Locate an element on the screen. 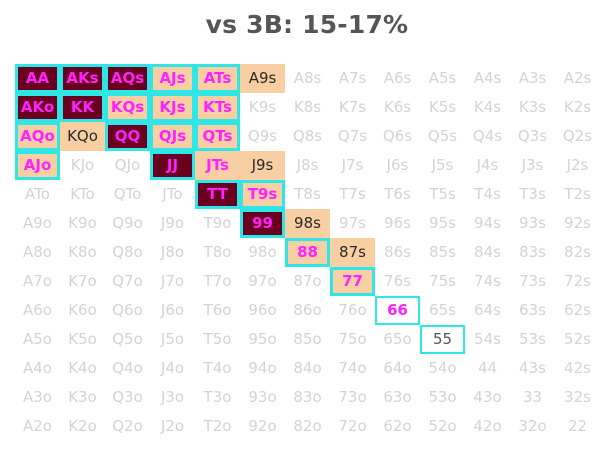 This screenshot has width=614, height=451. hand-cell-jj: JJ is located at coordinates (172, 165).